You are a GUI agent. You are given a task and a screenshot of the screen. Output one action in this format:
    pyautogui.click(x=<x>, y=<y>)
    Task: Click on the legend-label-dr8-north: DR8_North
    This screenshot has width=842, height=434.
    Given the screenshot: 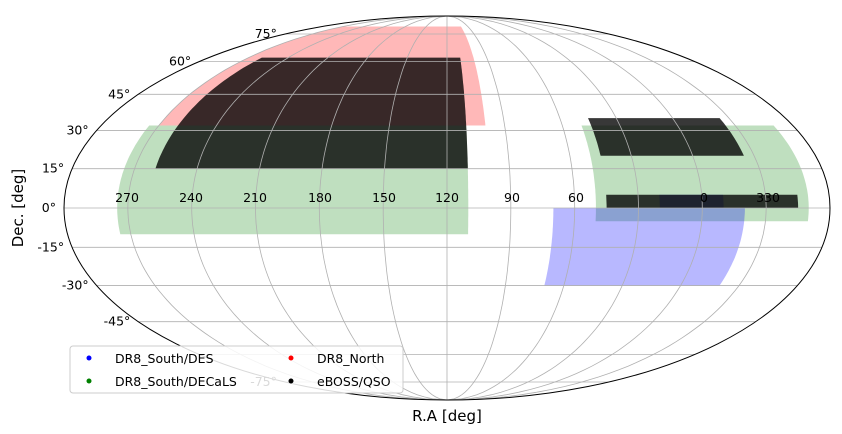 What is the action you would take?
    pyautogui.click(x=350, y=358)
    